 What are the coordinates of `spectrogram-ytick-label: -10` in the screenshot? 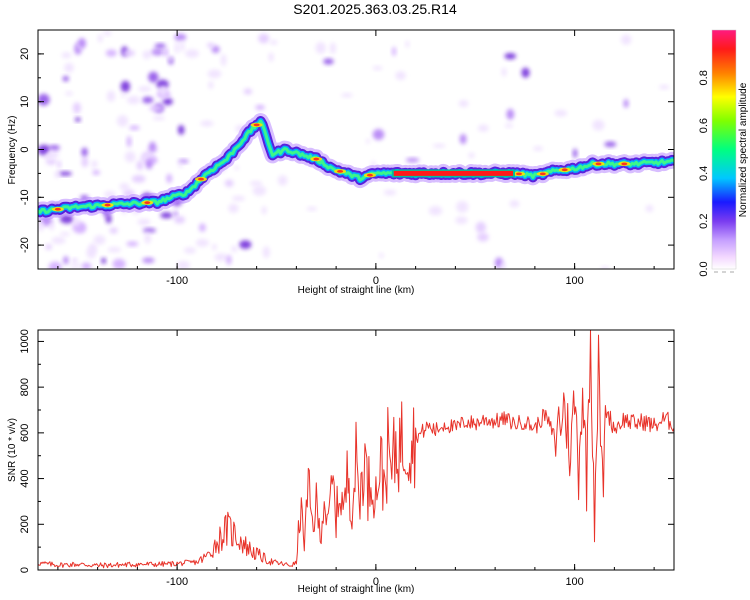 It's located at (25, 197).